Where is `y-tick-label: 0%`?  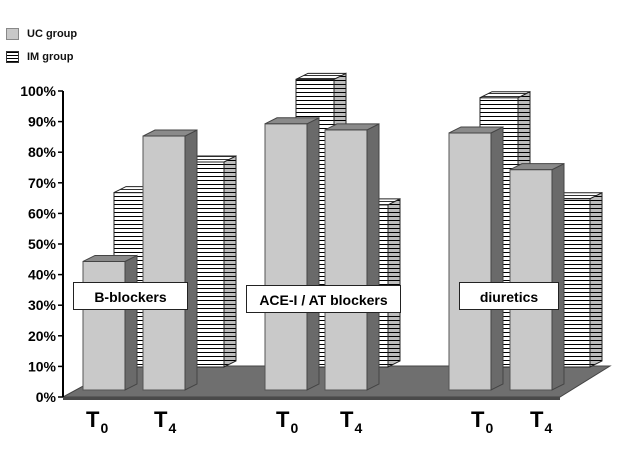 y-tick-label: 0% is located at coordinates (46, 397).